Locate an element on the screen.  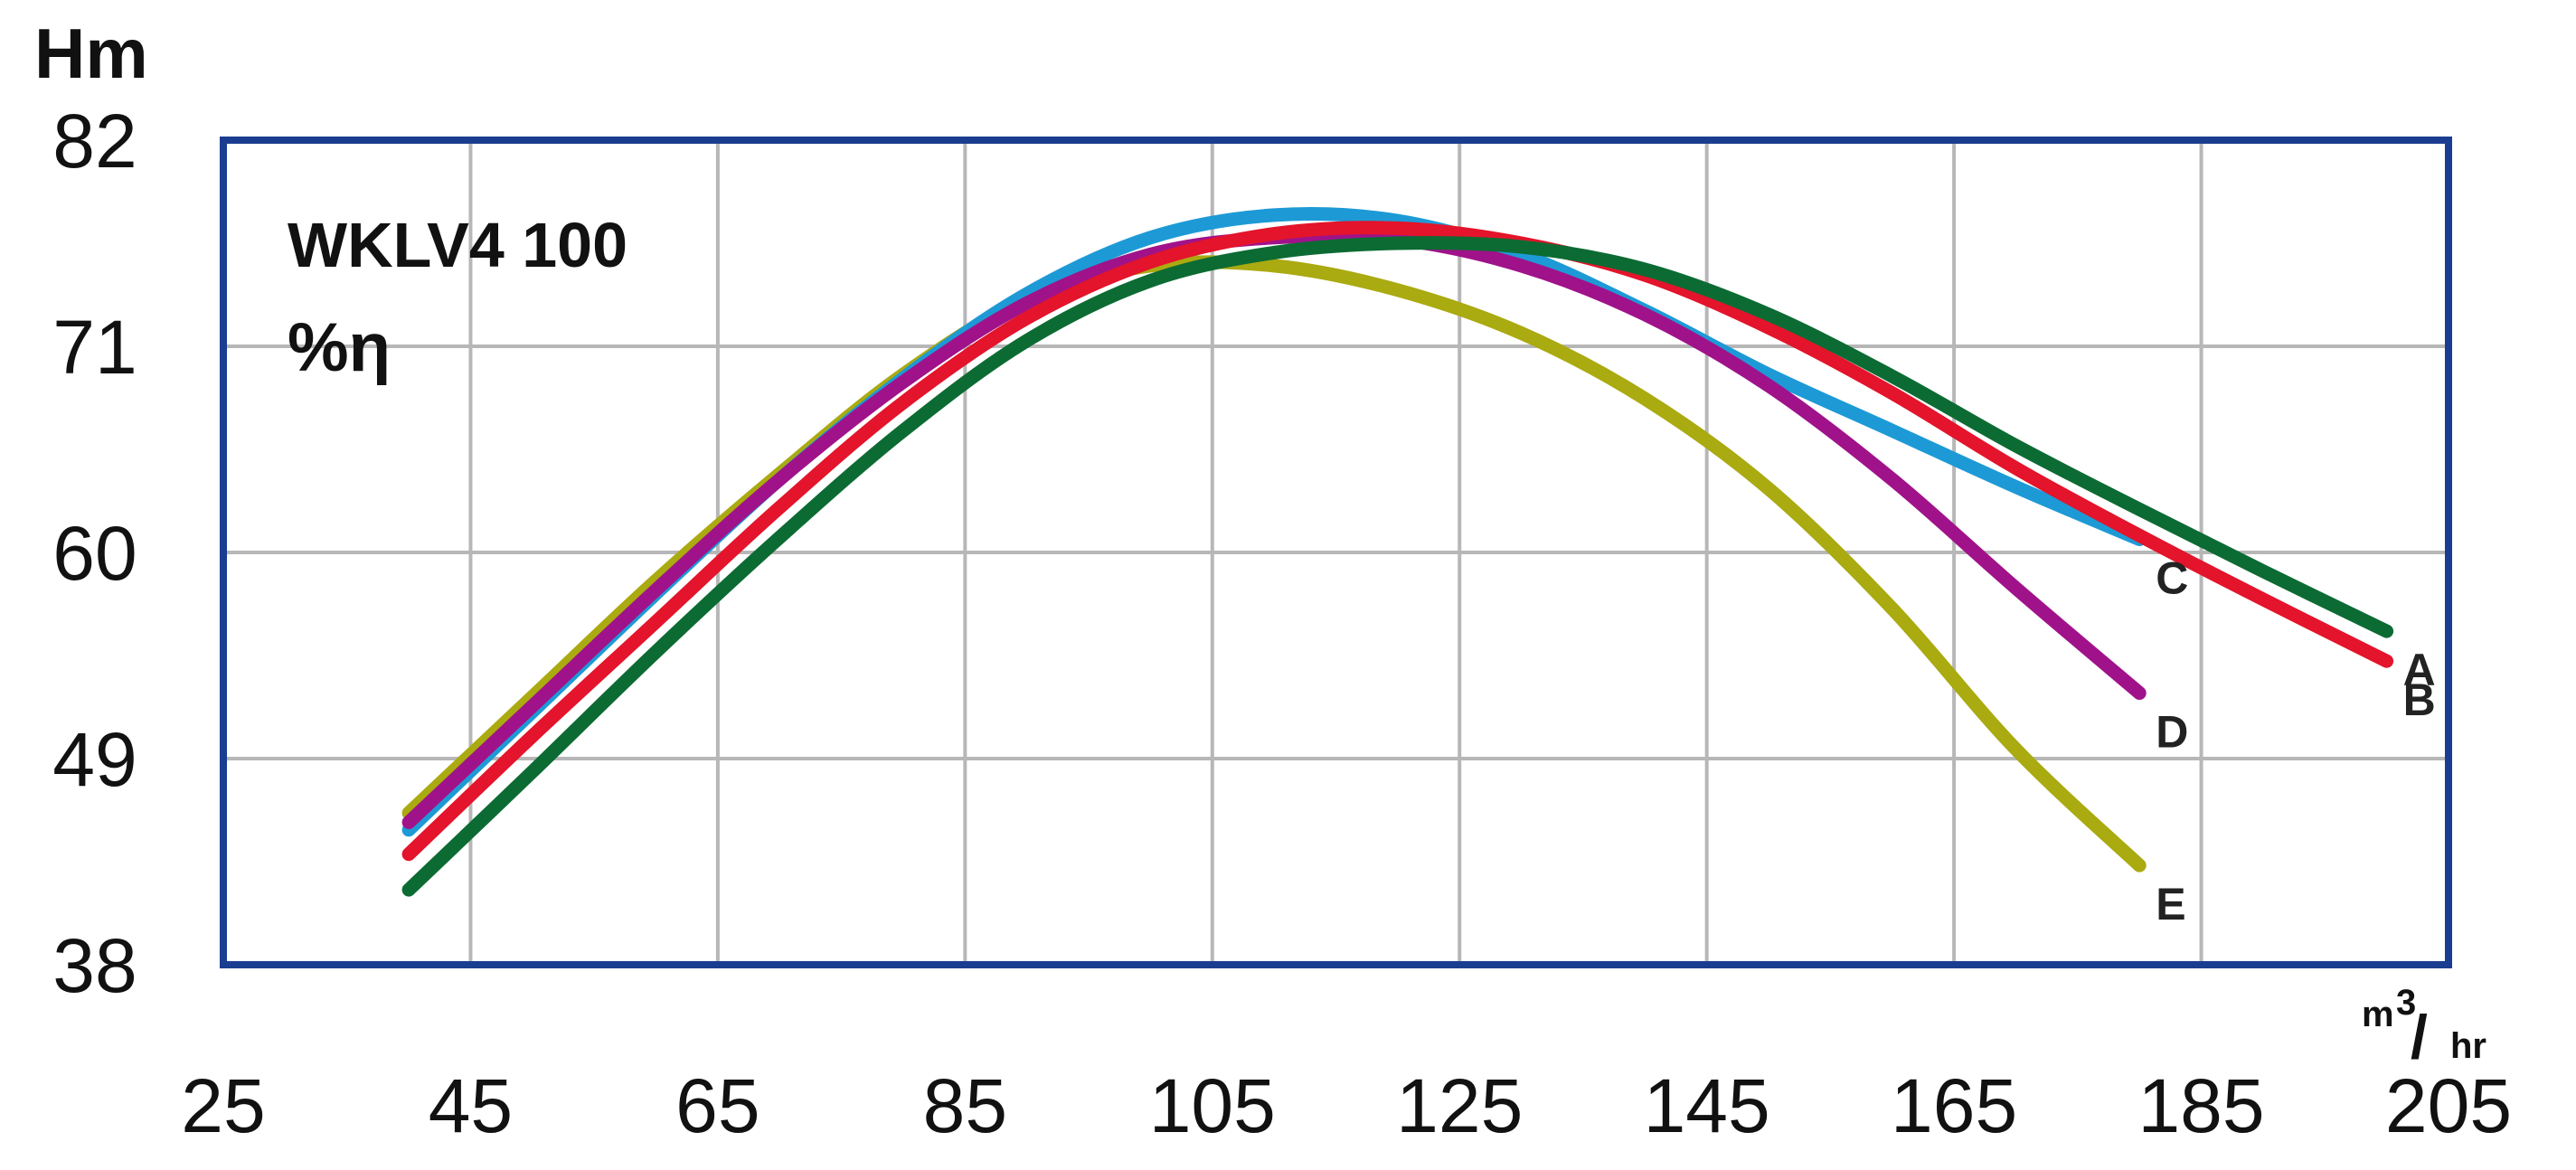
x-tick-label: 105 is located at coordinates (1212, 1106).